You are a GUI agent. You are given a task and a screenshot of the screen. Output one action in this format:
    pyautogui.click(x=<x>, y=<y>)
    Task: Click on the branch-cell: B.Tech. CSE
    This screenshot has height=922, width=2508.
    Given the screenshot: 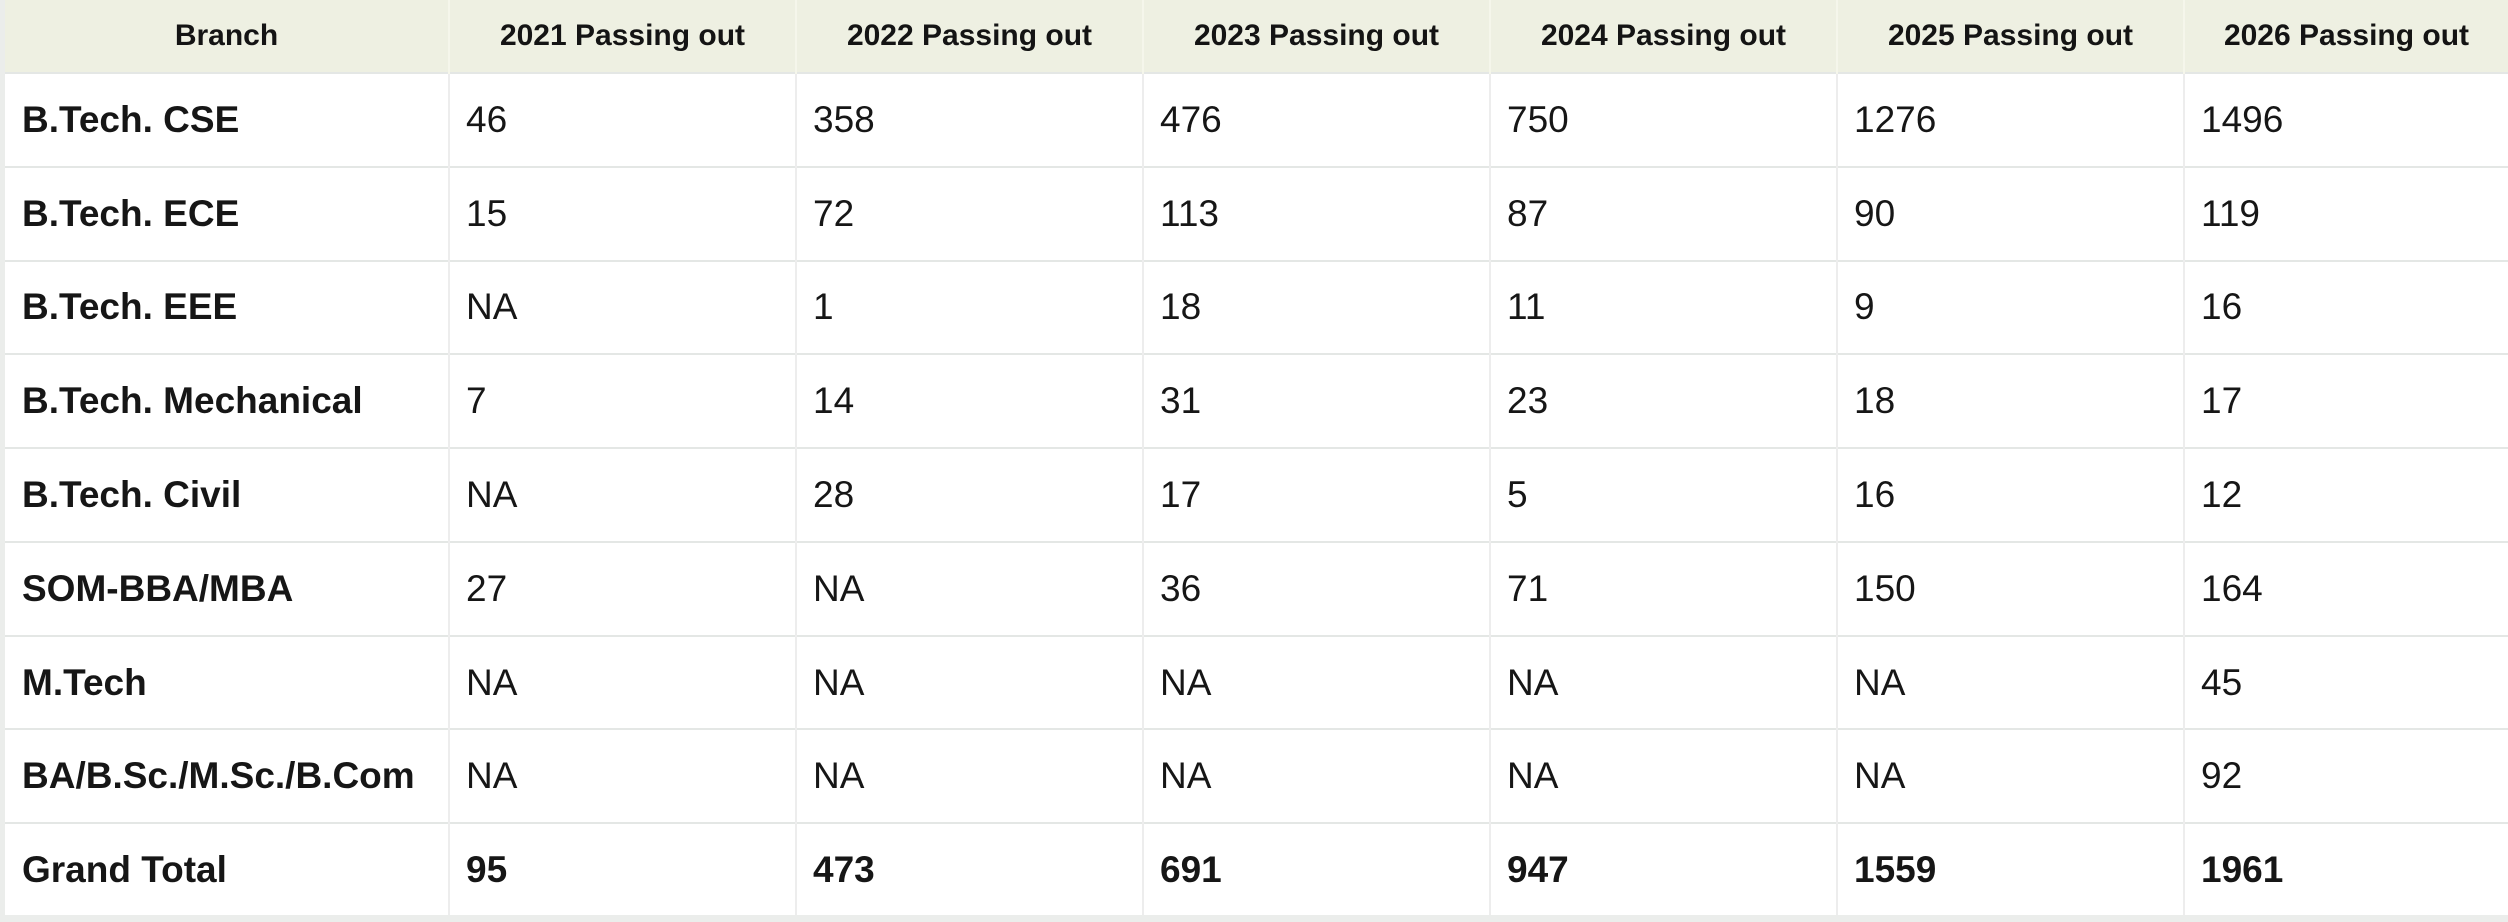 What is the action you would take?
    pyautogui.click(x=227, y=119)
    